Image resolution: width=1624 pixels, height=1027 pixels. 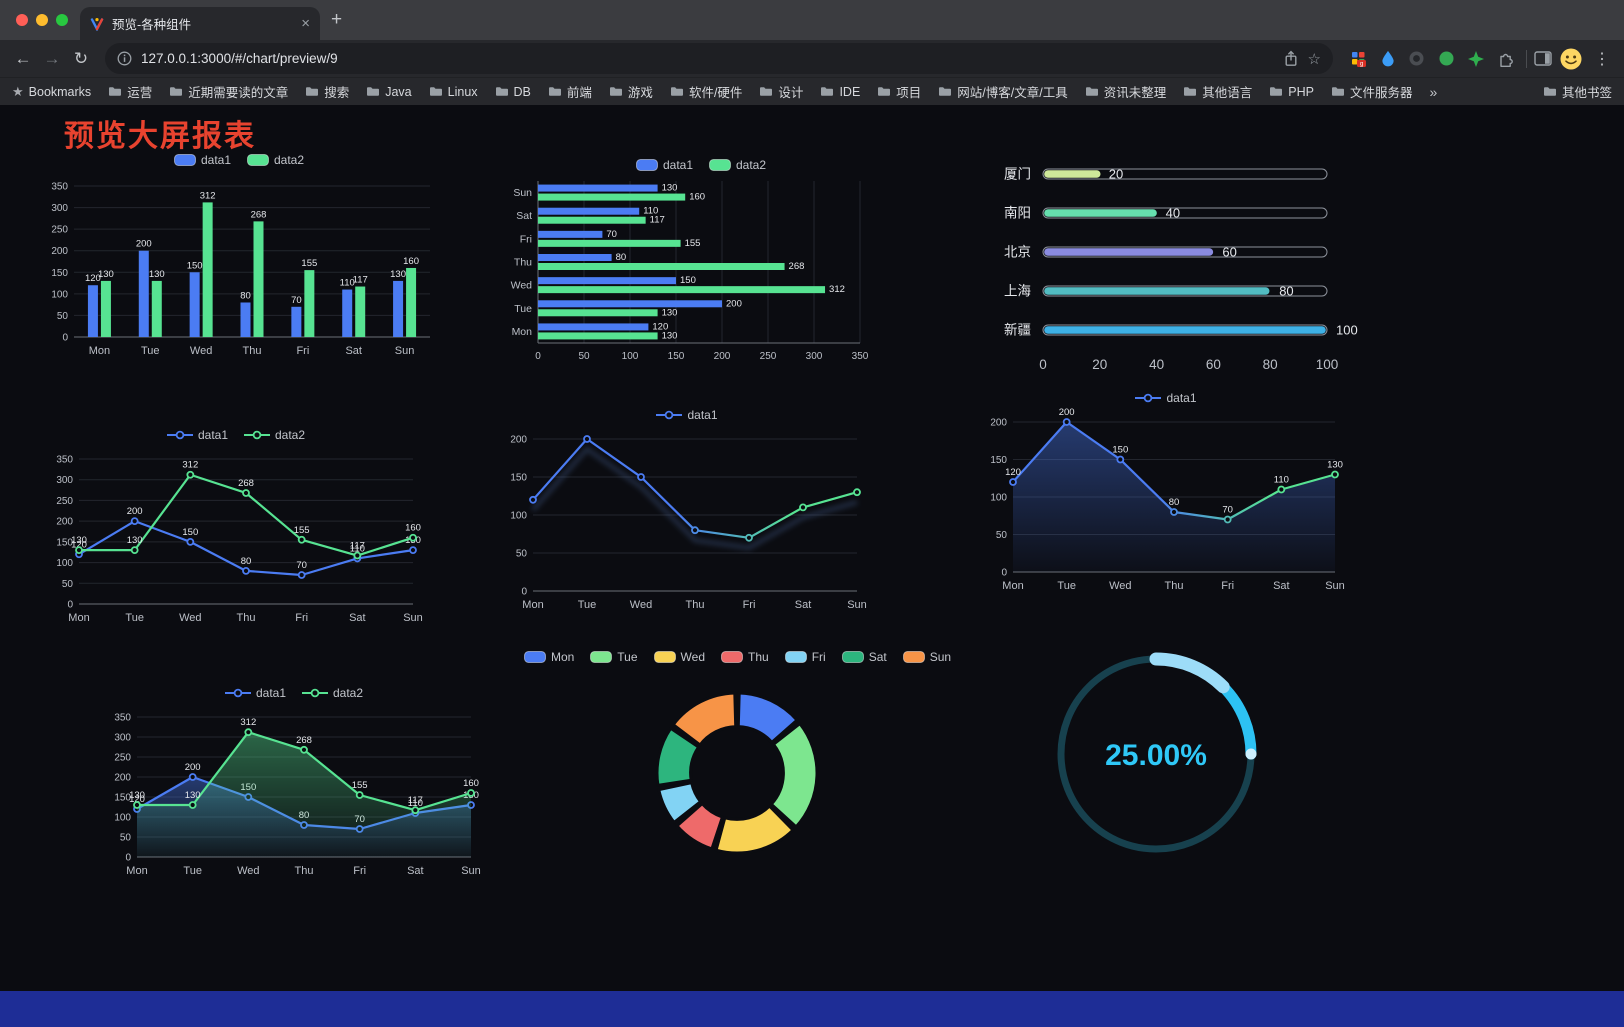 I want to click on legend-label: Sun, so click(x=940, y=657).